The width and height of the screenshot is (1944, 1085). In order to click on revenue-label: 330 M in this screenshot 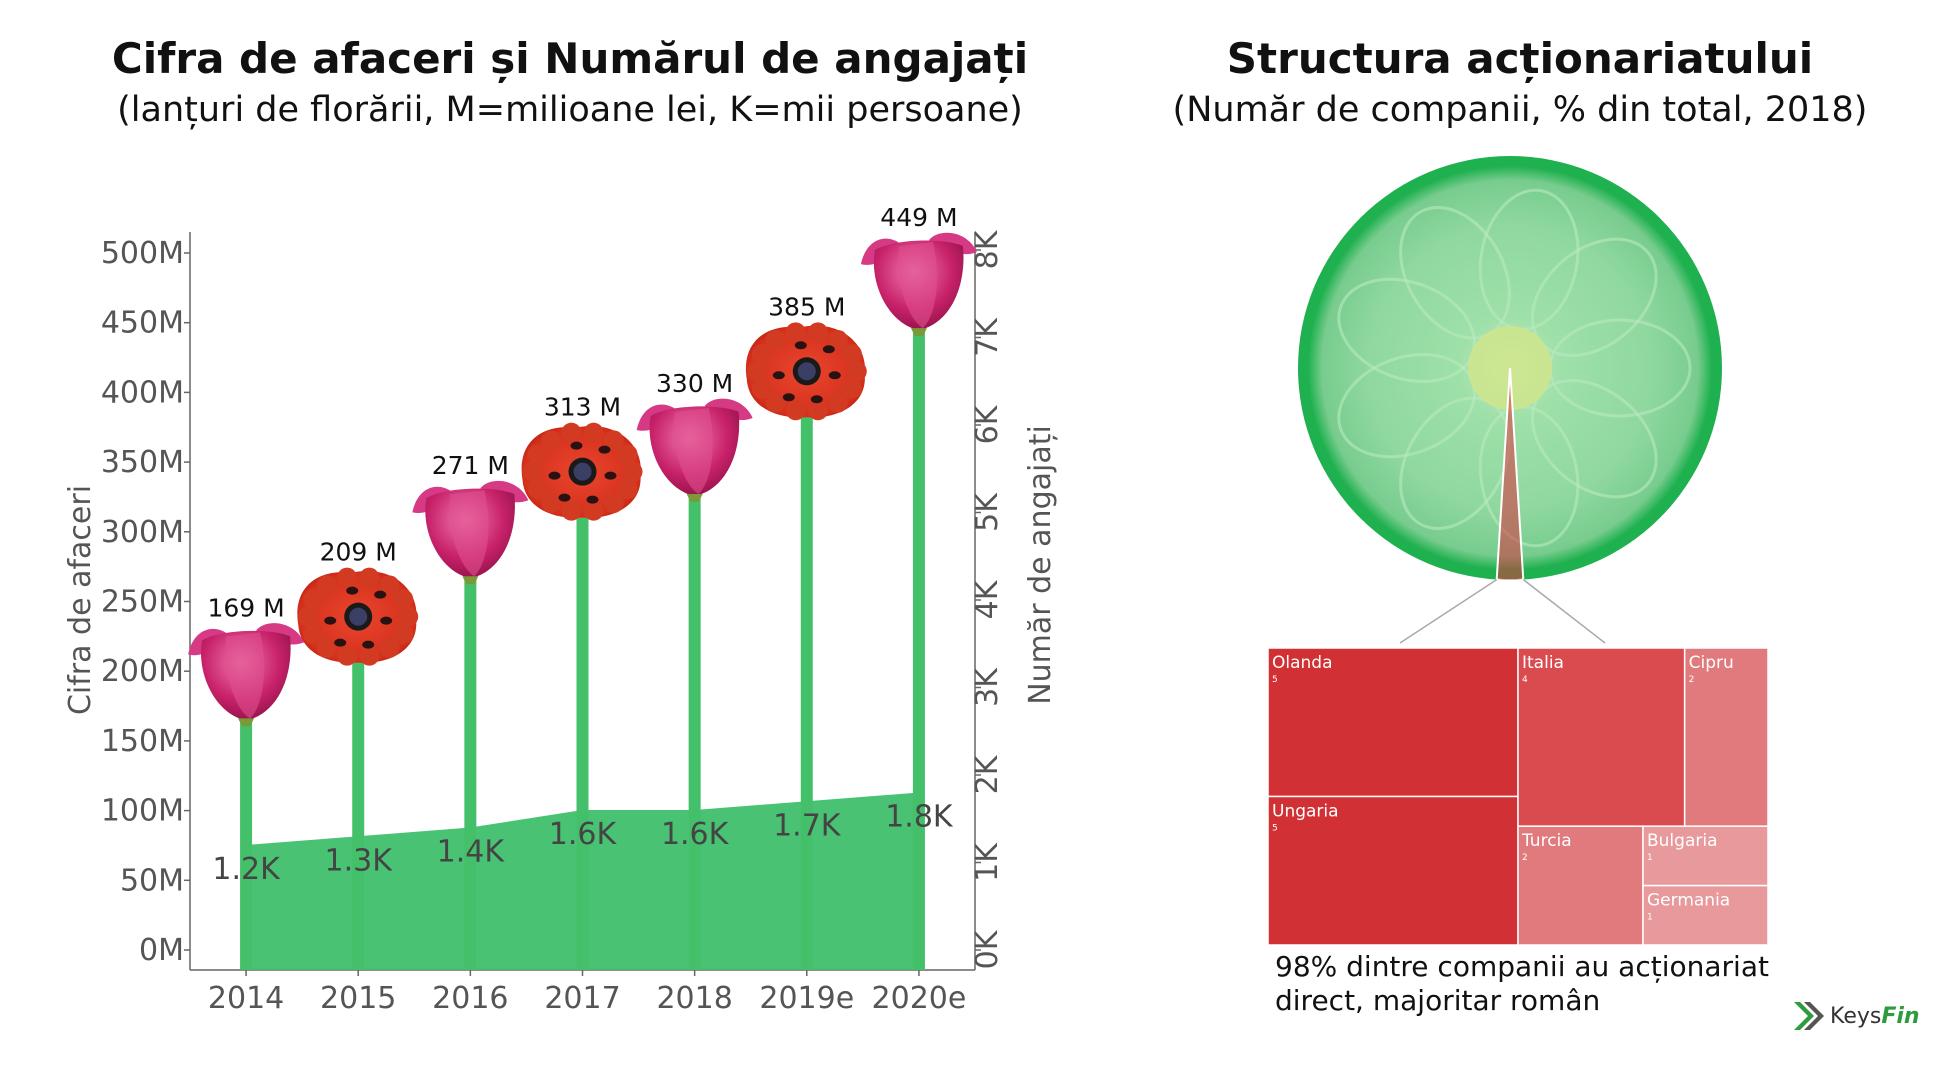, I will do `click(694, 383)`.